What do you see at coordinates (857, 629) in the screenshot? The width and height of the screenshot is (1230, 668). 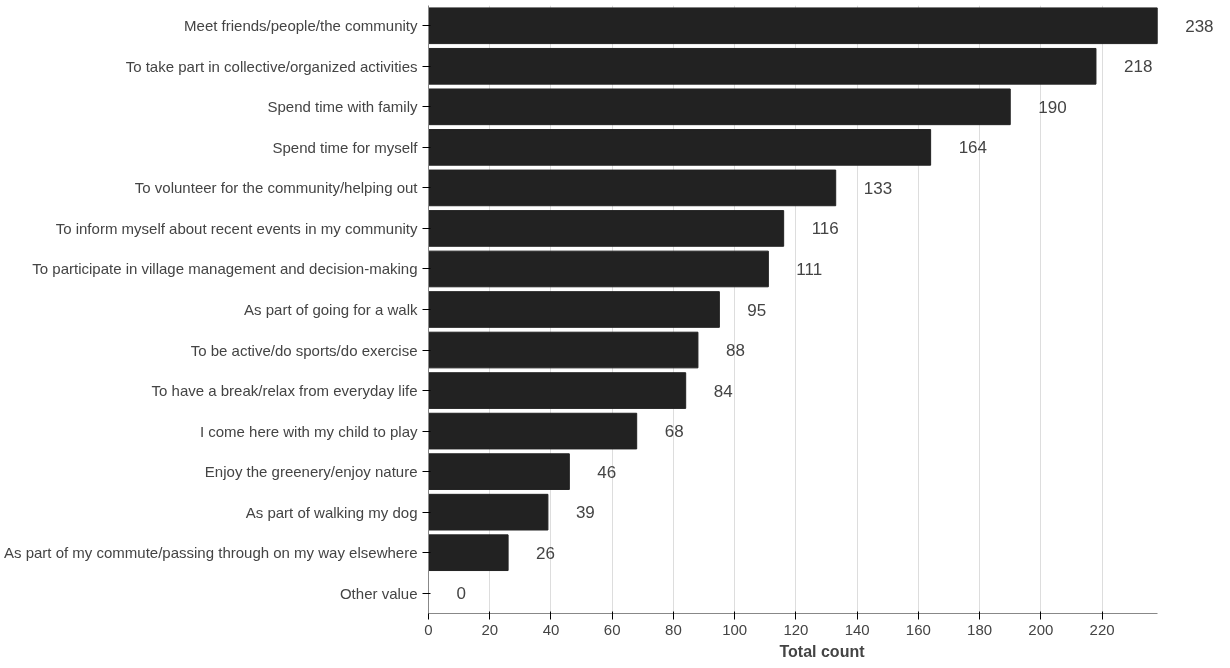 I see `x-tick-label: 140` at bounding box center [857, 629].